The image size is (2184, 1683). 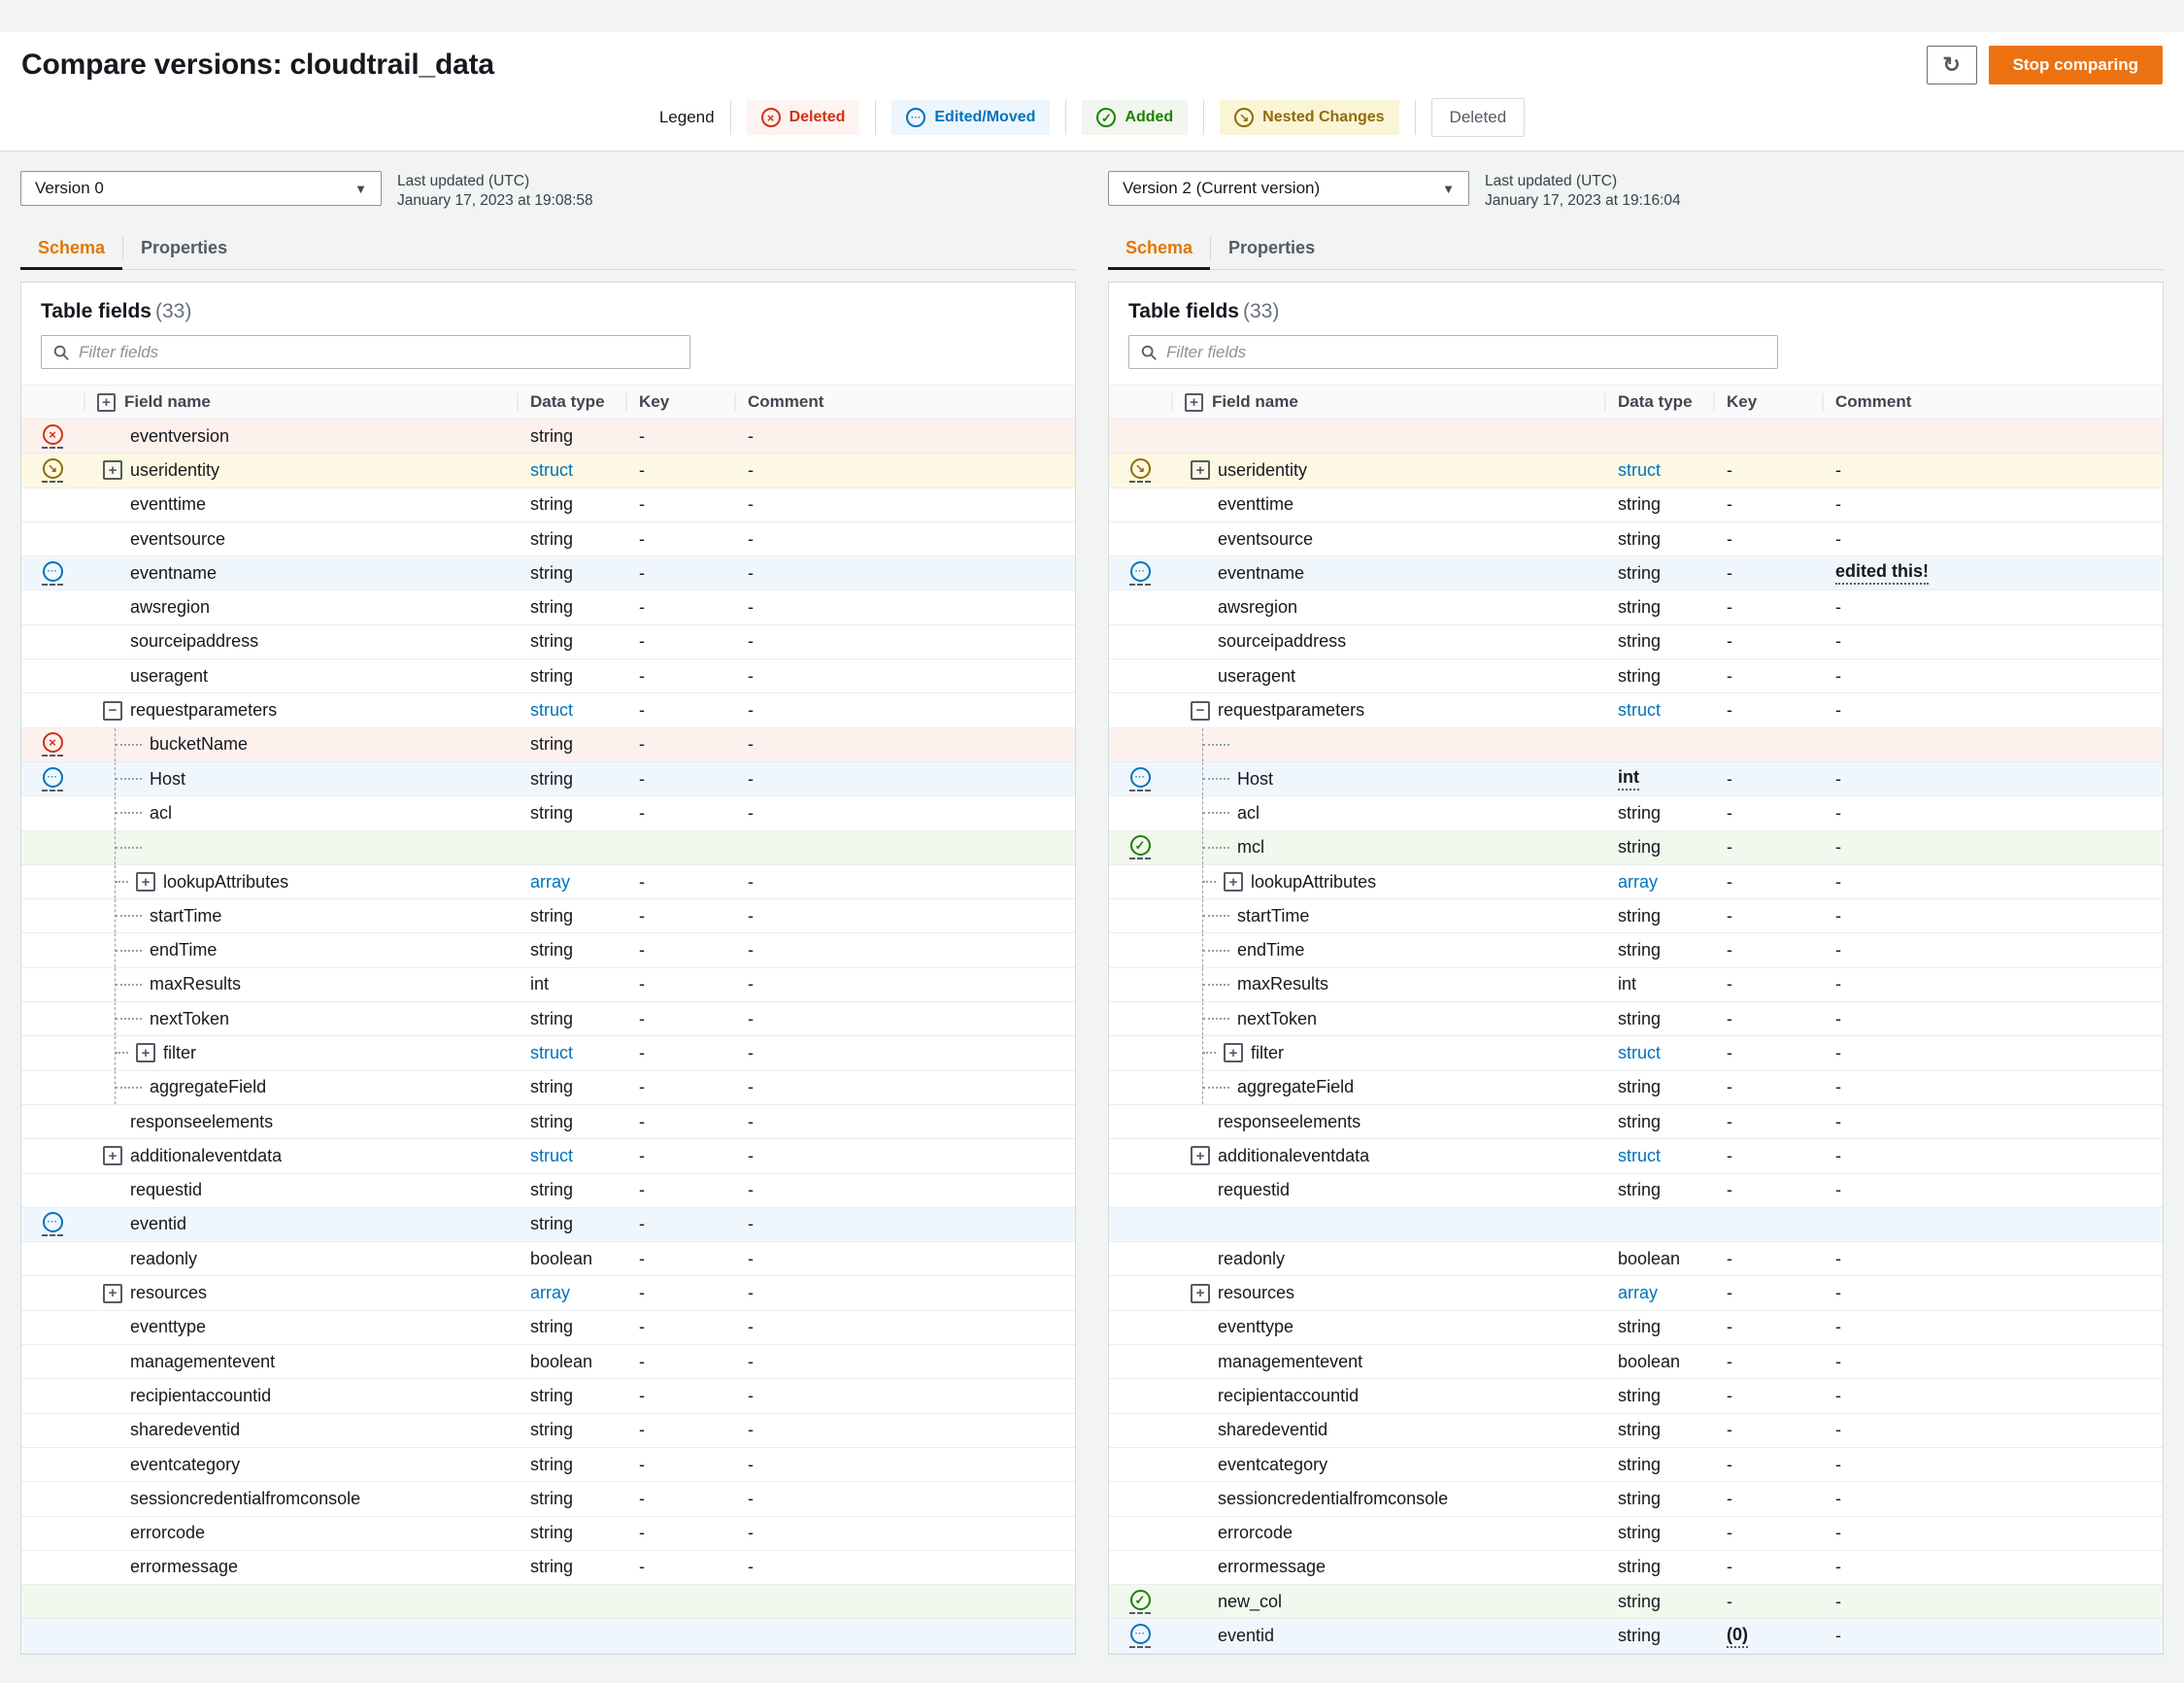 I want to click on field-name: errormessage, so click(x=1272, y=1567).